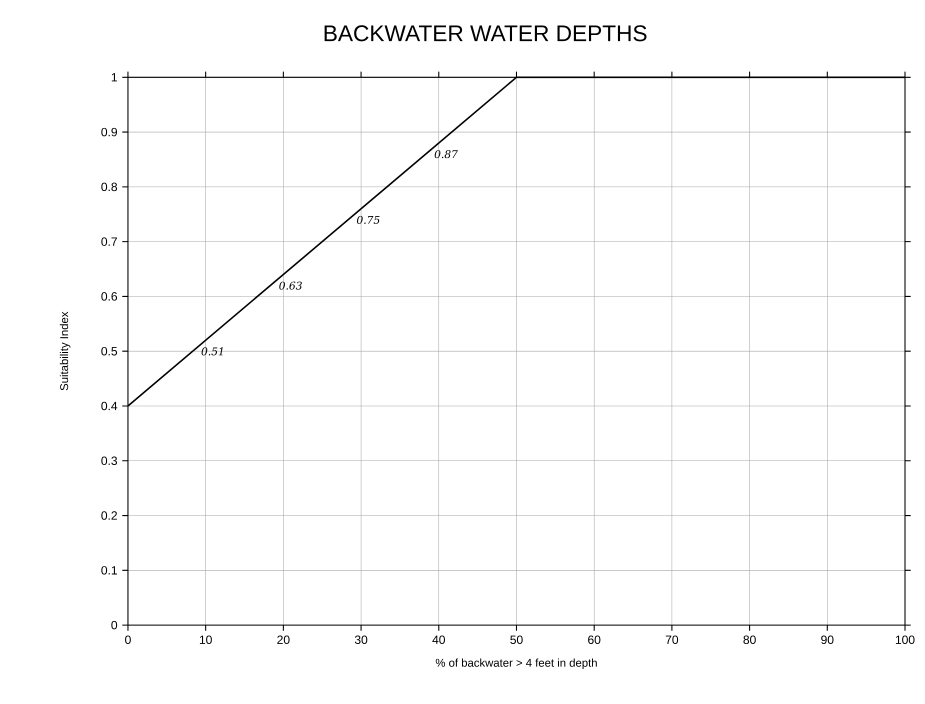 Image resolution: width=925 pixels, height=704 pixels. What do you see at coordinates (128, 640) in the screenshot?
I see `x-tick-label: 0` at bounding box center [128, 640].